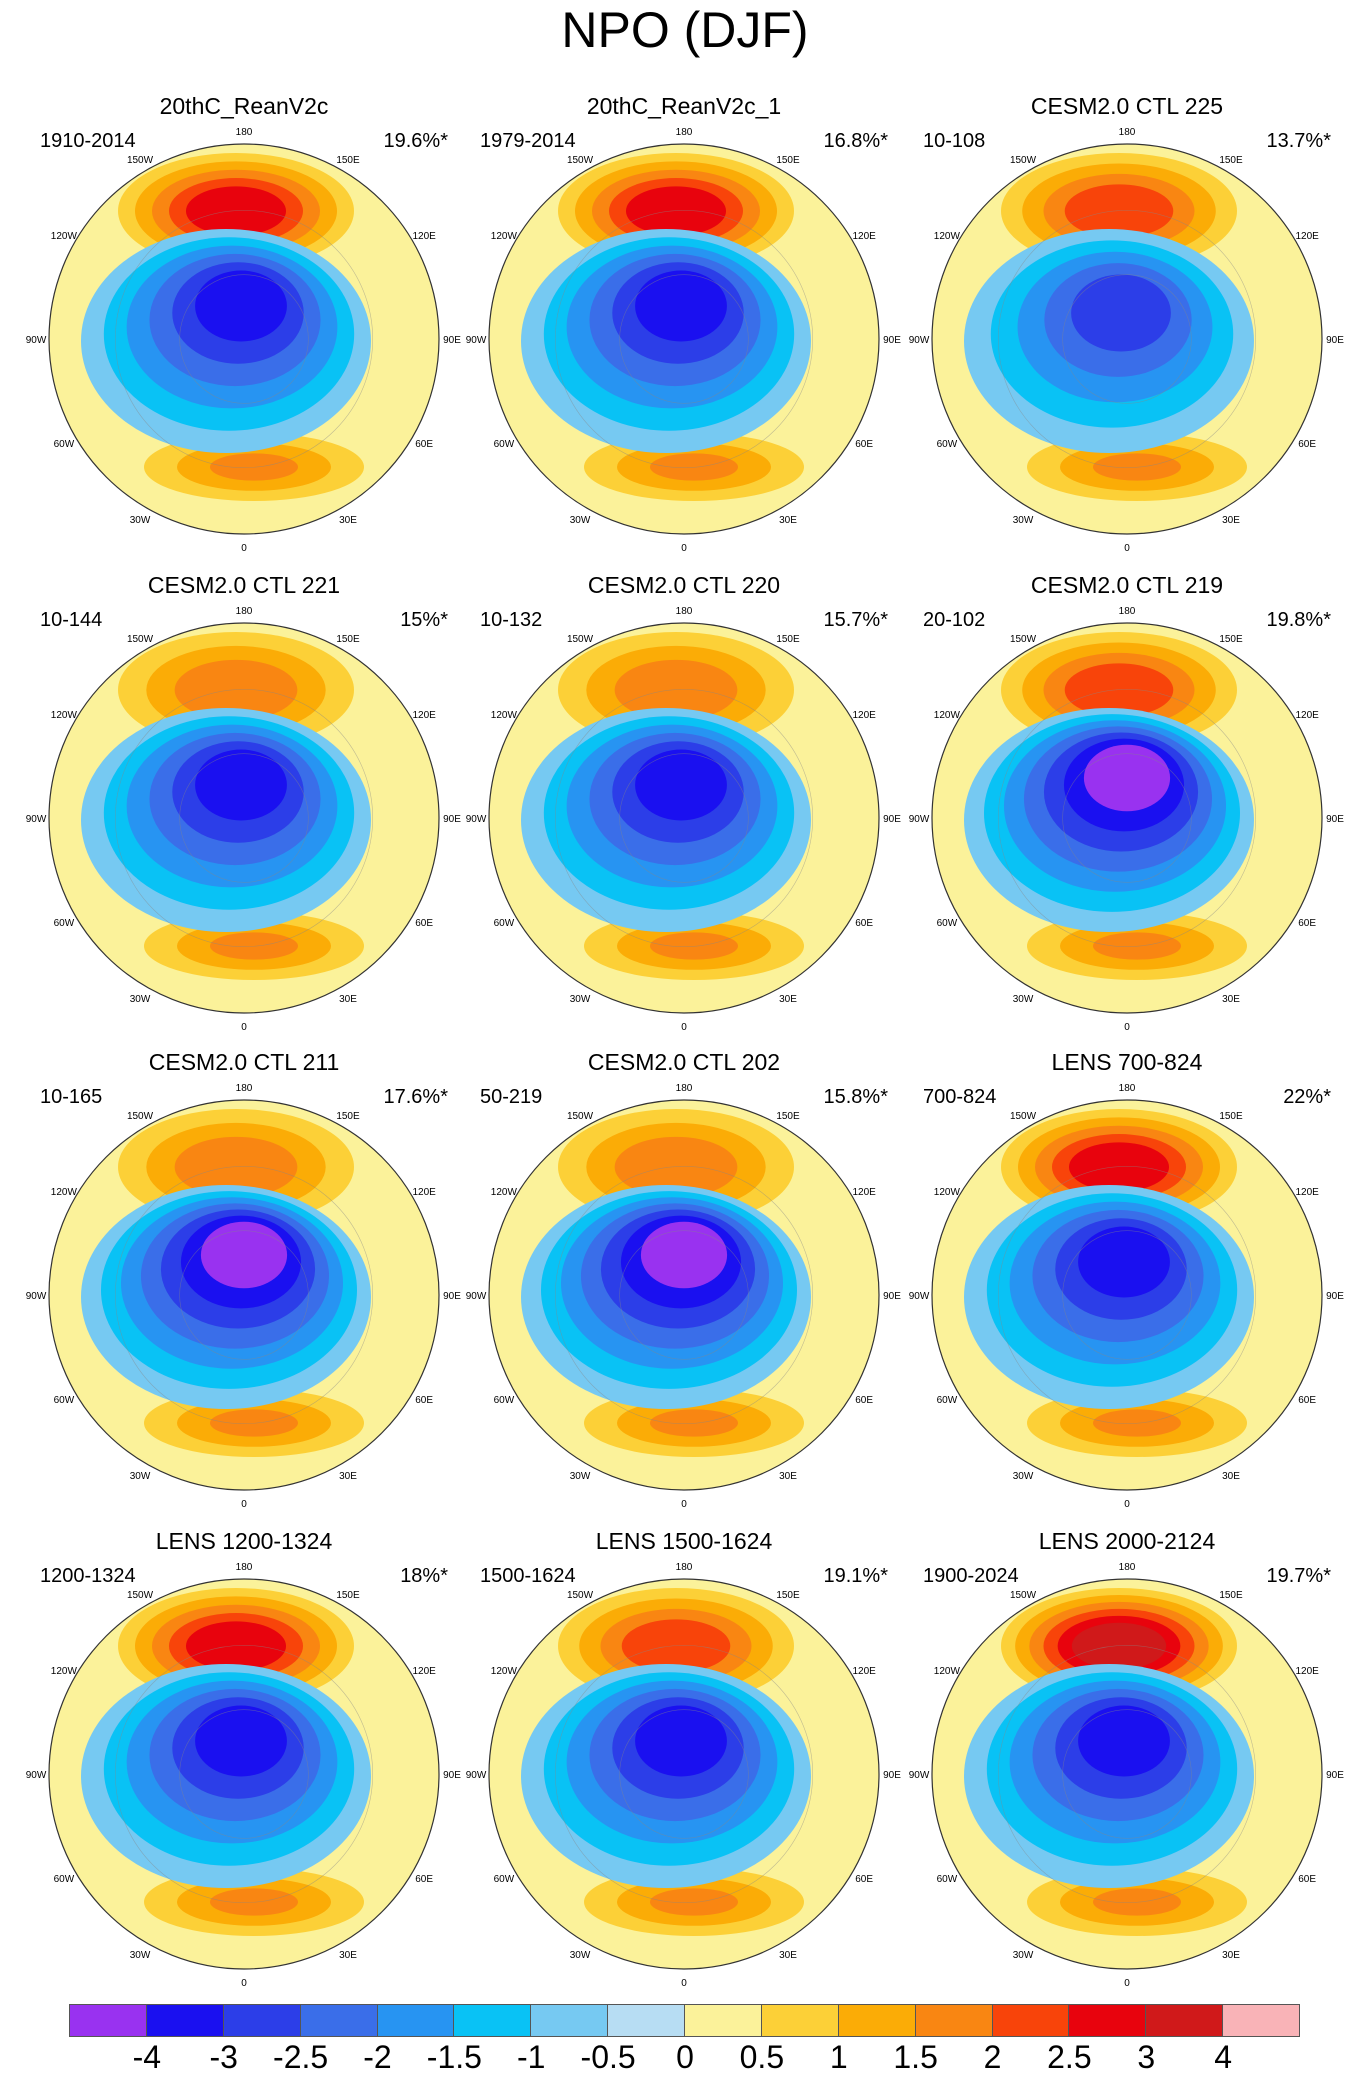 The image size is (1370, 2082). Describe the element at coordinates (223, 2057) in the screenshot. I see `colorbar-tick-label: -3` at that location.